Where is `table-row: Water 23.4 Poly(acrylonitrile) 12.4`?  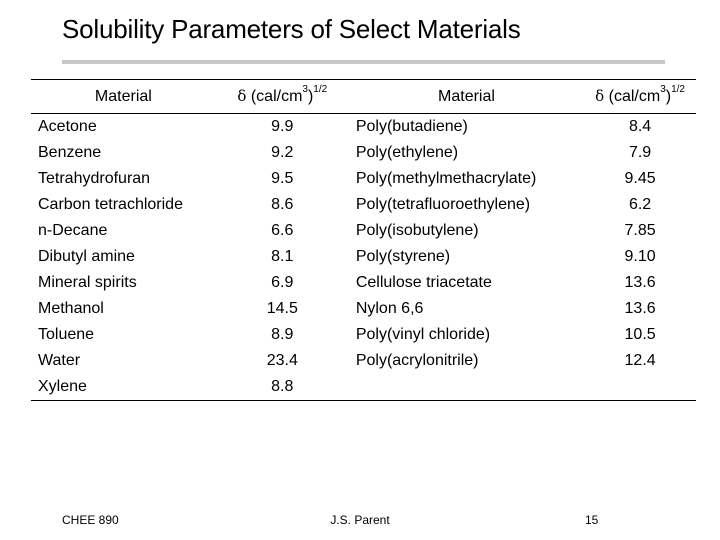 table-row: Water 23.4 Poly(acrylonitrile) 12.4 is located at coordinates (363, 361).